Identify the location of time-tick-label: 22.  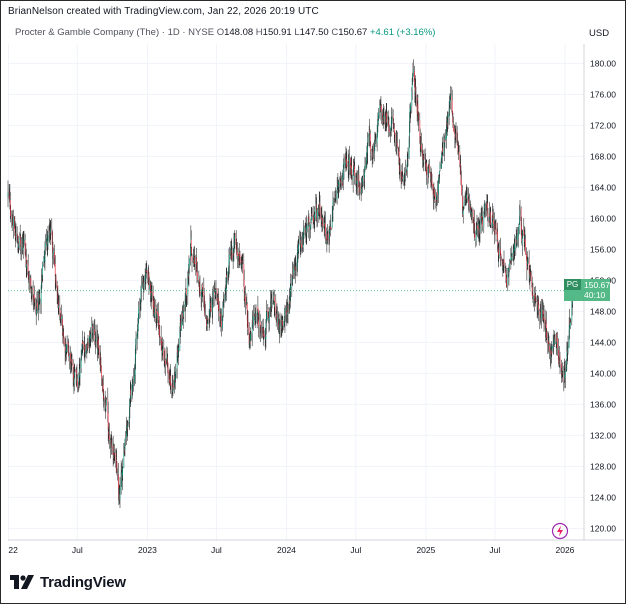
(13, 550).